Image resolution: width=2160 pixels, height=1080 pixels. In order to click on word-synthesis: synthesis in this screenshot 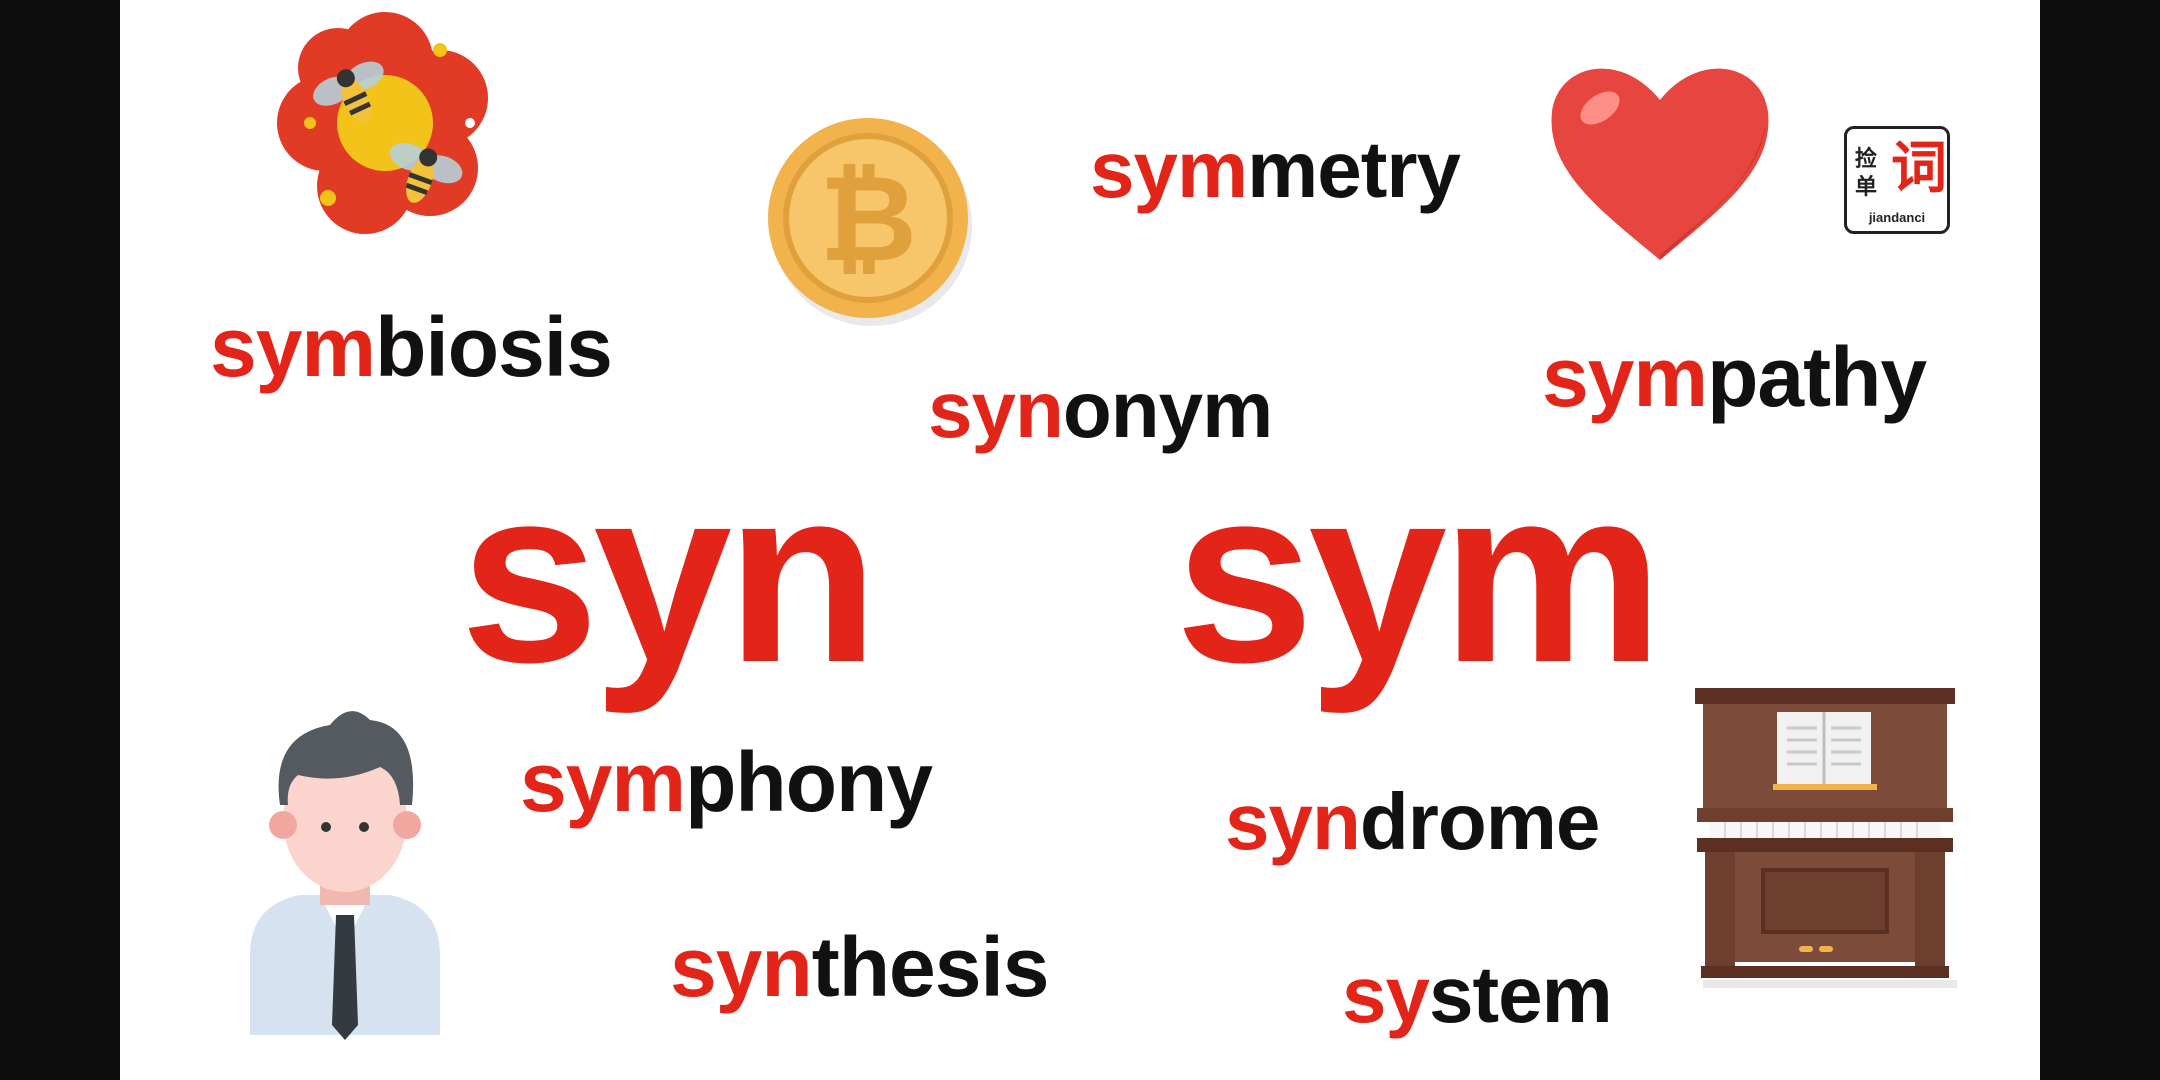, I will do `click(860, 967)`.